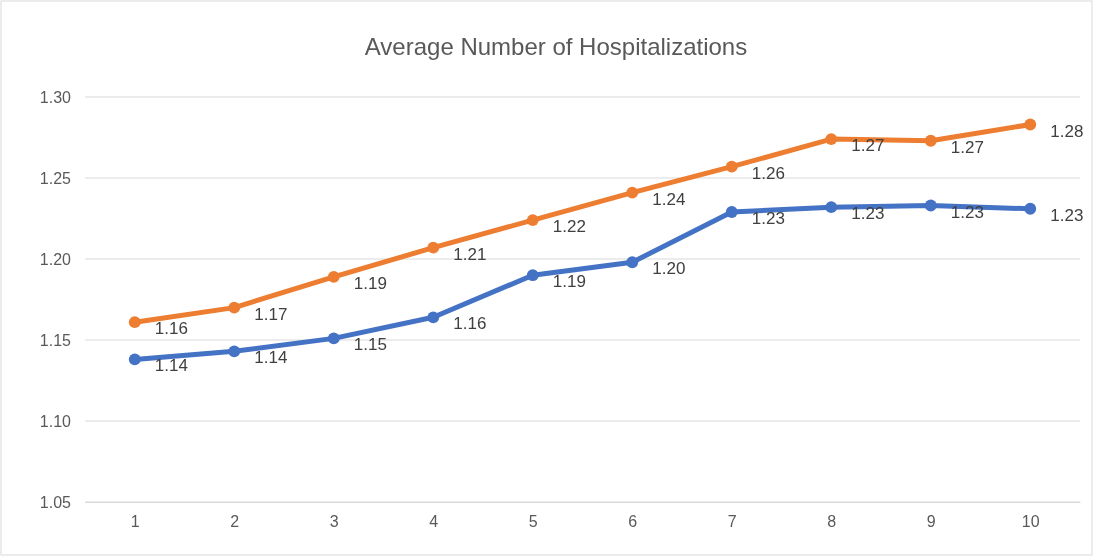  What do you see at coordinates (931, 522) in the screenshot?
I see `x-tick-label: 9` at bounding box center [931, 522].